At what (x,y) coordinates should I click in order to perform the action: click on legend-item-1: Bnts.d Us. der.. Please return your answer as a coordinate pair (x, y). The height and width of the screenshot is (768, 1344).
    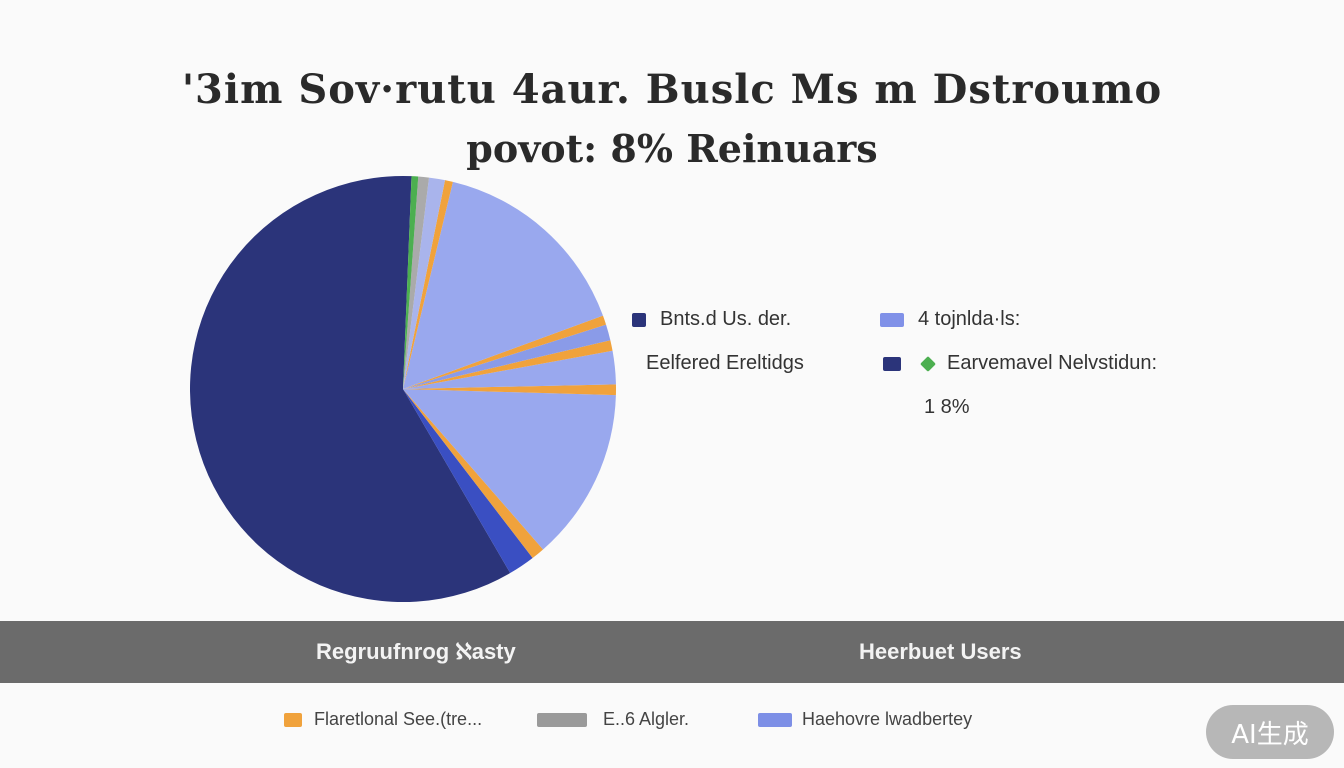
    Looking at the image, I should click on (711, 319).